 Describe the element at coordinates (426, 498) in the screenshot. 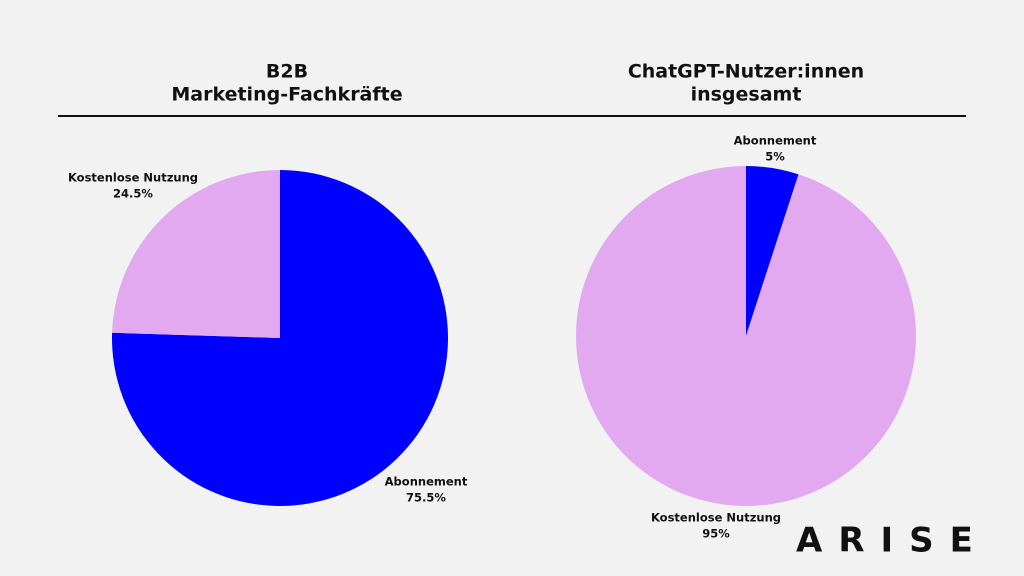

I see `slice-value: 75.5%` at that location.